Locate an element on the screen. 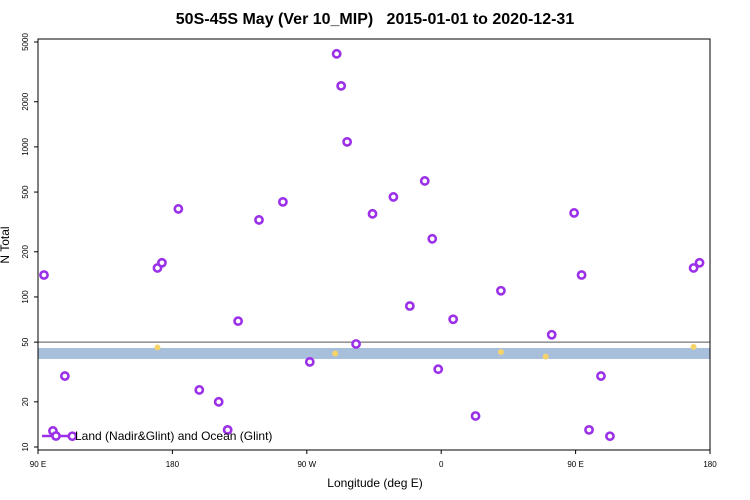  x-tick-label: 0 is located at coordinates (441, 464).